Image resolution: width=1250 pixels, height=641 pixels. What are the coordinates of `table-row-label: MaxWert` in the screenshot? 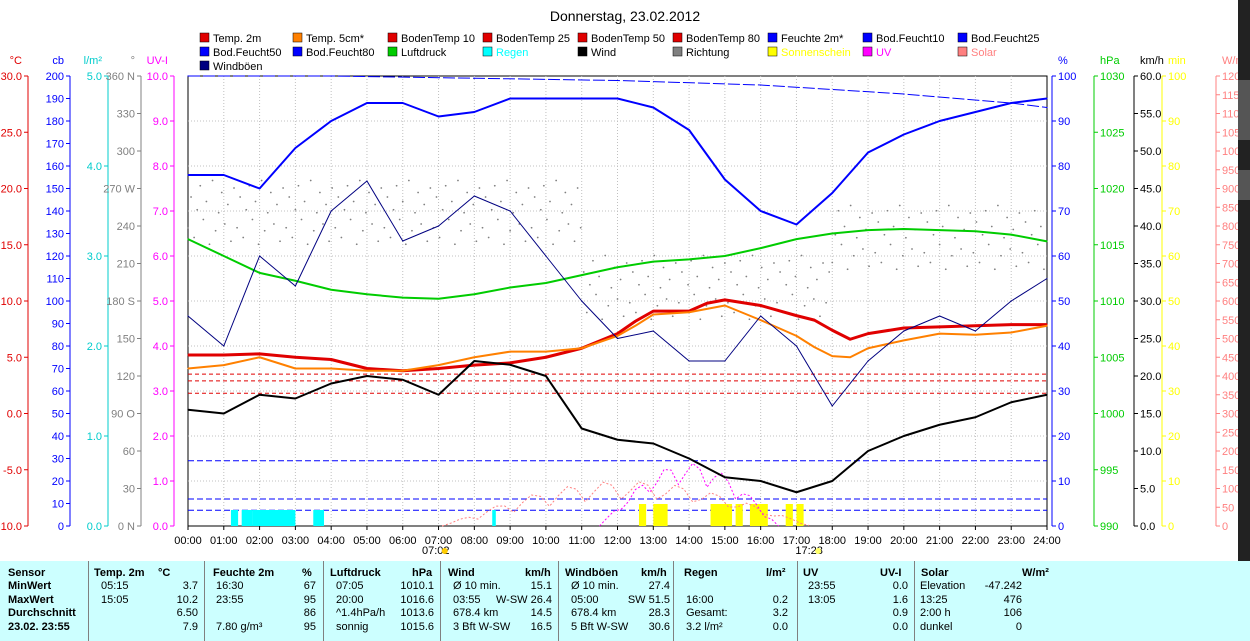 It's located at (31, 599).